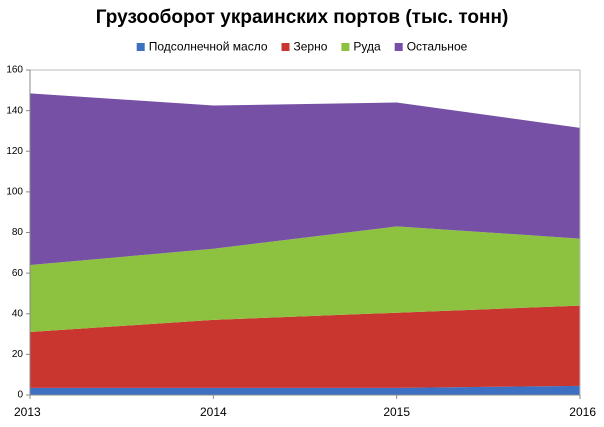 Image resolution: width=604 pixels, height=427 pixels. What do you see at coordinates (213, 412) in the screenshot?
I see `x-tick-label: 2014` at bounding box center [213, 412].